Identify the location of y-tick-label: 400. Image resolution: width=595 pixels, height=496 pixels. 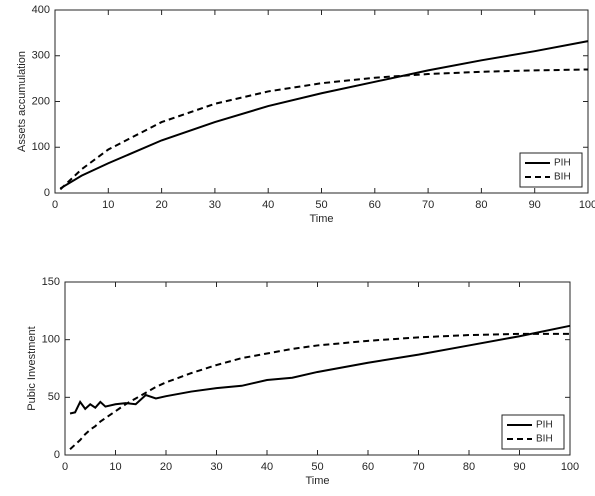
(41, 10).